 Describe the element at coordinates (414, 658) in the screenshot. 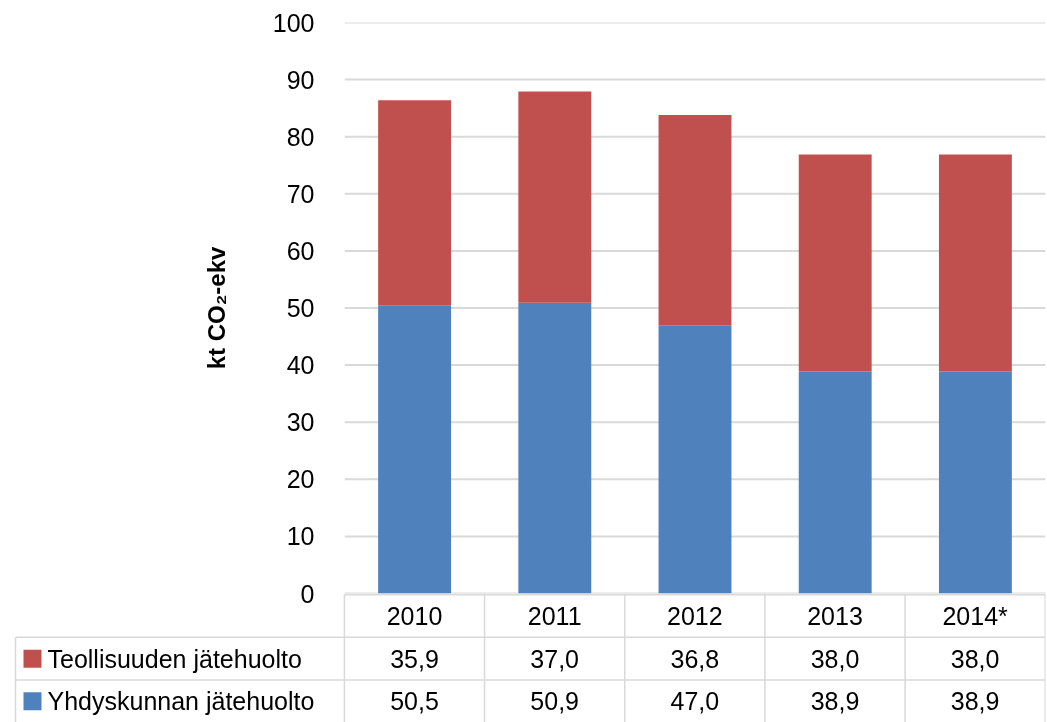

I see `data-label: 35,9` at that location.